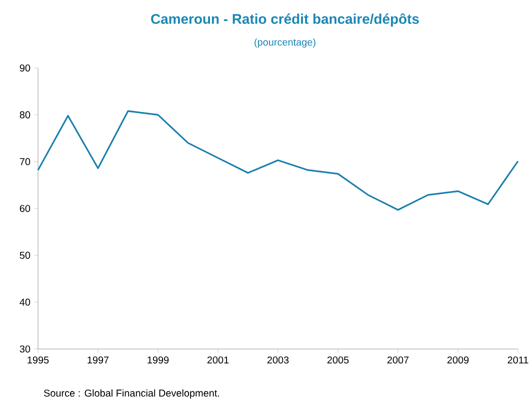 This screenshot has width=532, height=404. What do you see at coordinates (25, 162) in the screenshot?
I see `y-tick-label: 70` at bounding box center [25, 162].